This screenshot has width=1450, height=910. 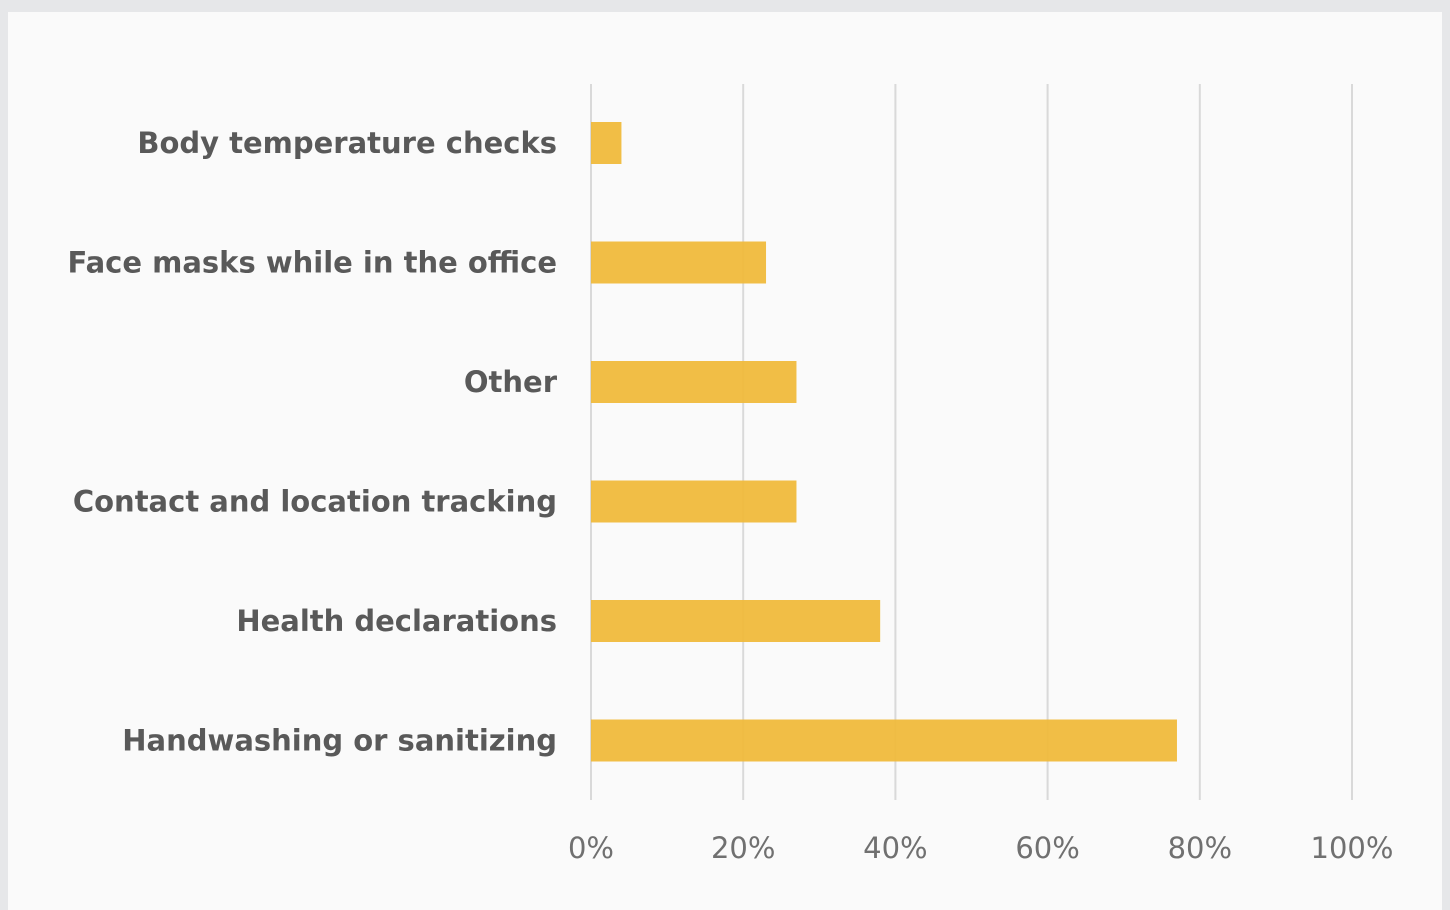 What do you see at coordinates (511, 382) in the screenshot?
I see `category-label-3: Other` at bounding box center [511, 382].